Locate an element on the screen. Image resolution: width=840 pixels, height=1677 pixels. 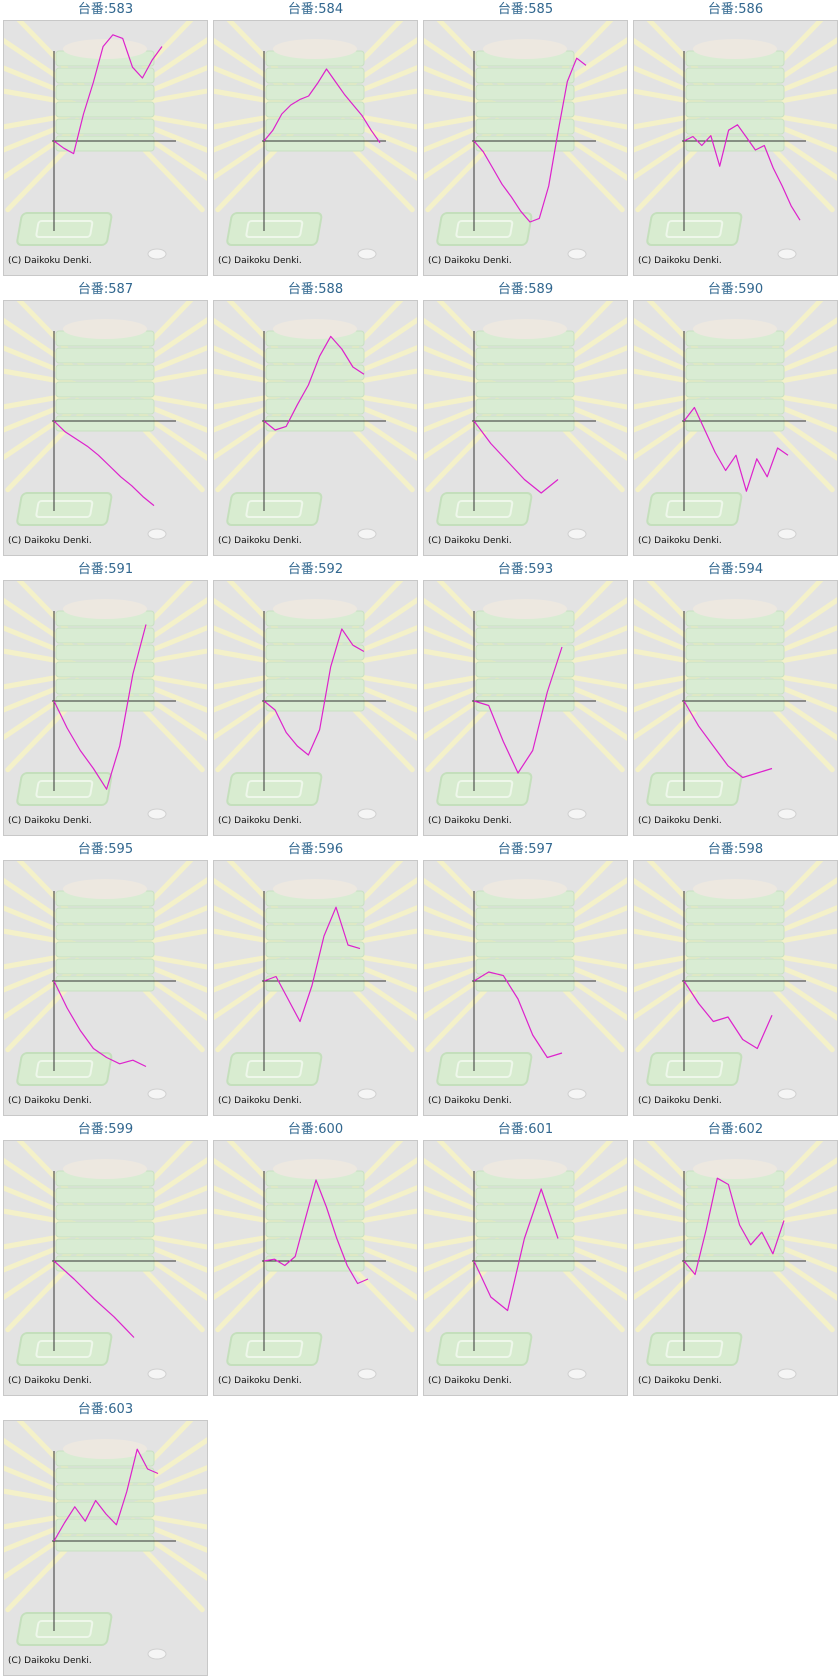
machine-number-label: 台番:602 is located at coordinates (735, 1130).